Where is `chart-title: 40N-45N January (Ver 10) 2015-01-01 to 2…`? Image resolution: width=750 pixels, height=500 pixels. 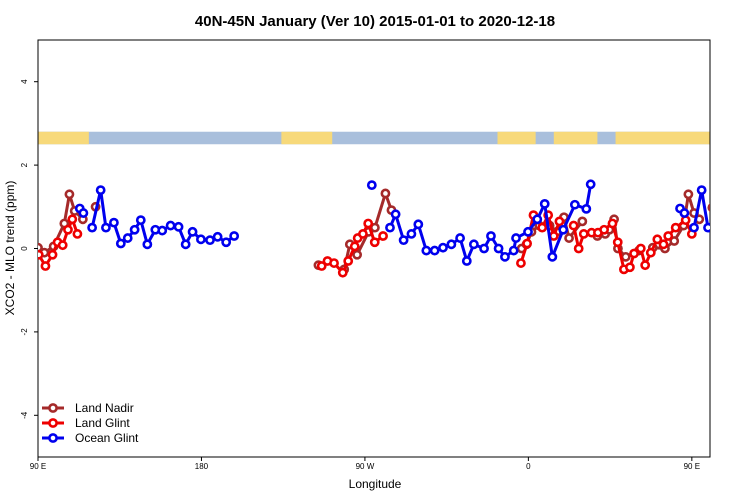 chart-title: 40N-45N January (Ver 10) 2015-01-01 to 2… is located at coordinates (375, 21).